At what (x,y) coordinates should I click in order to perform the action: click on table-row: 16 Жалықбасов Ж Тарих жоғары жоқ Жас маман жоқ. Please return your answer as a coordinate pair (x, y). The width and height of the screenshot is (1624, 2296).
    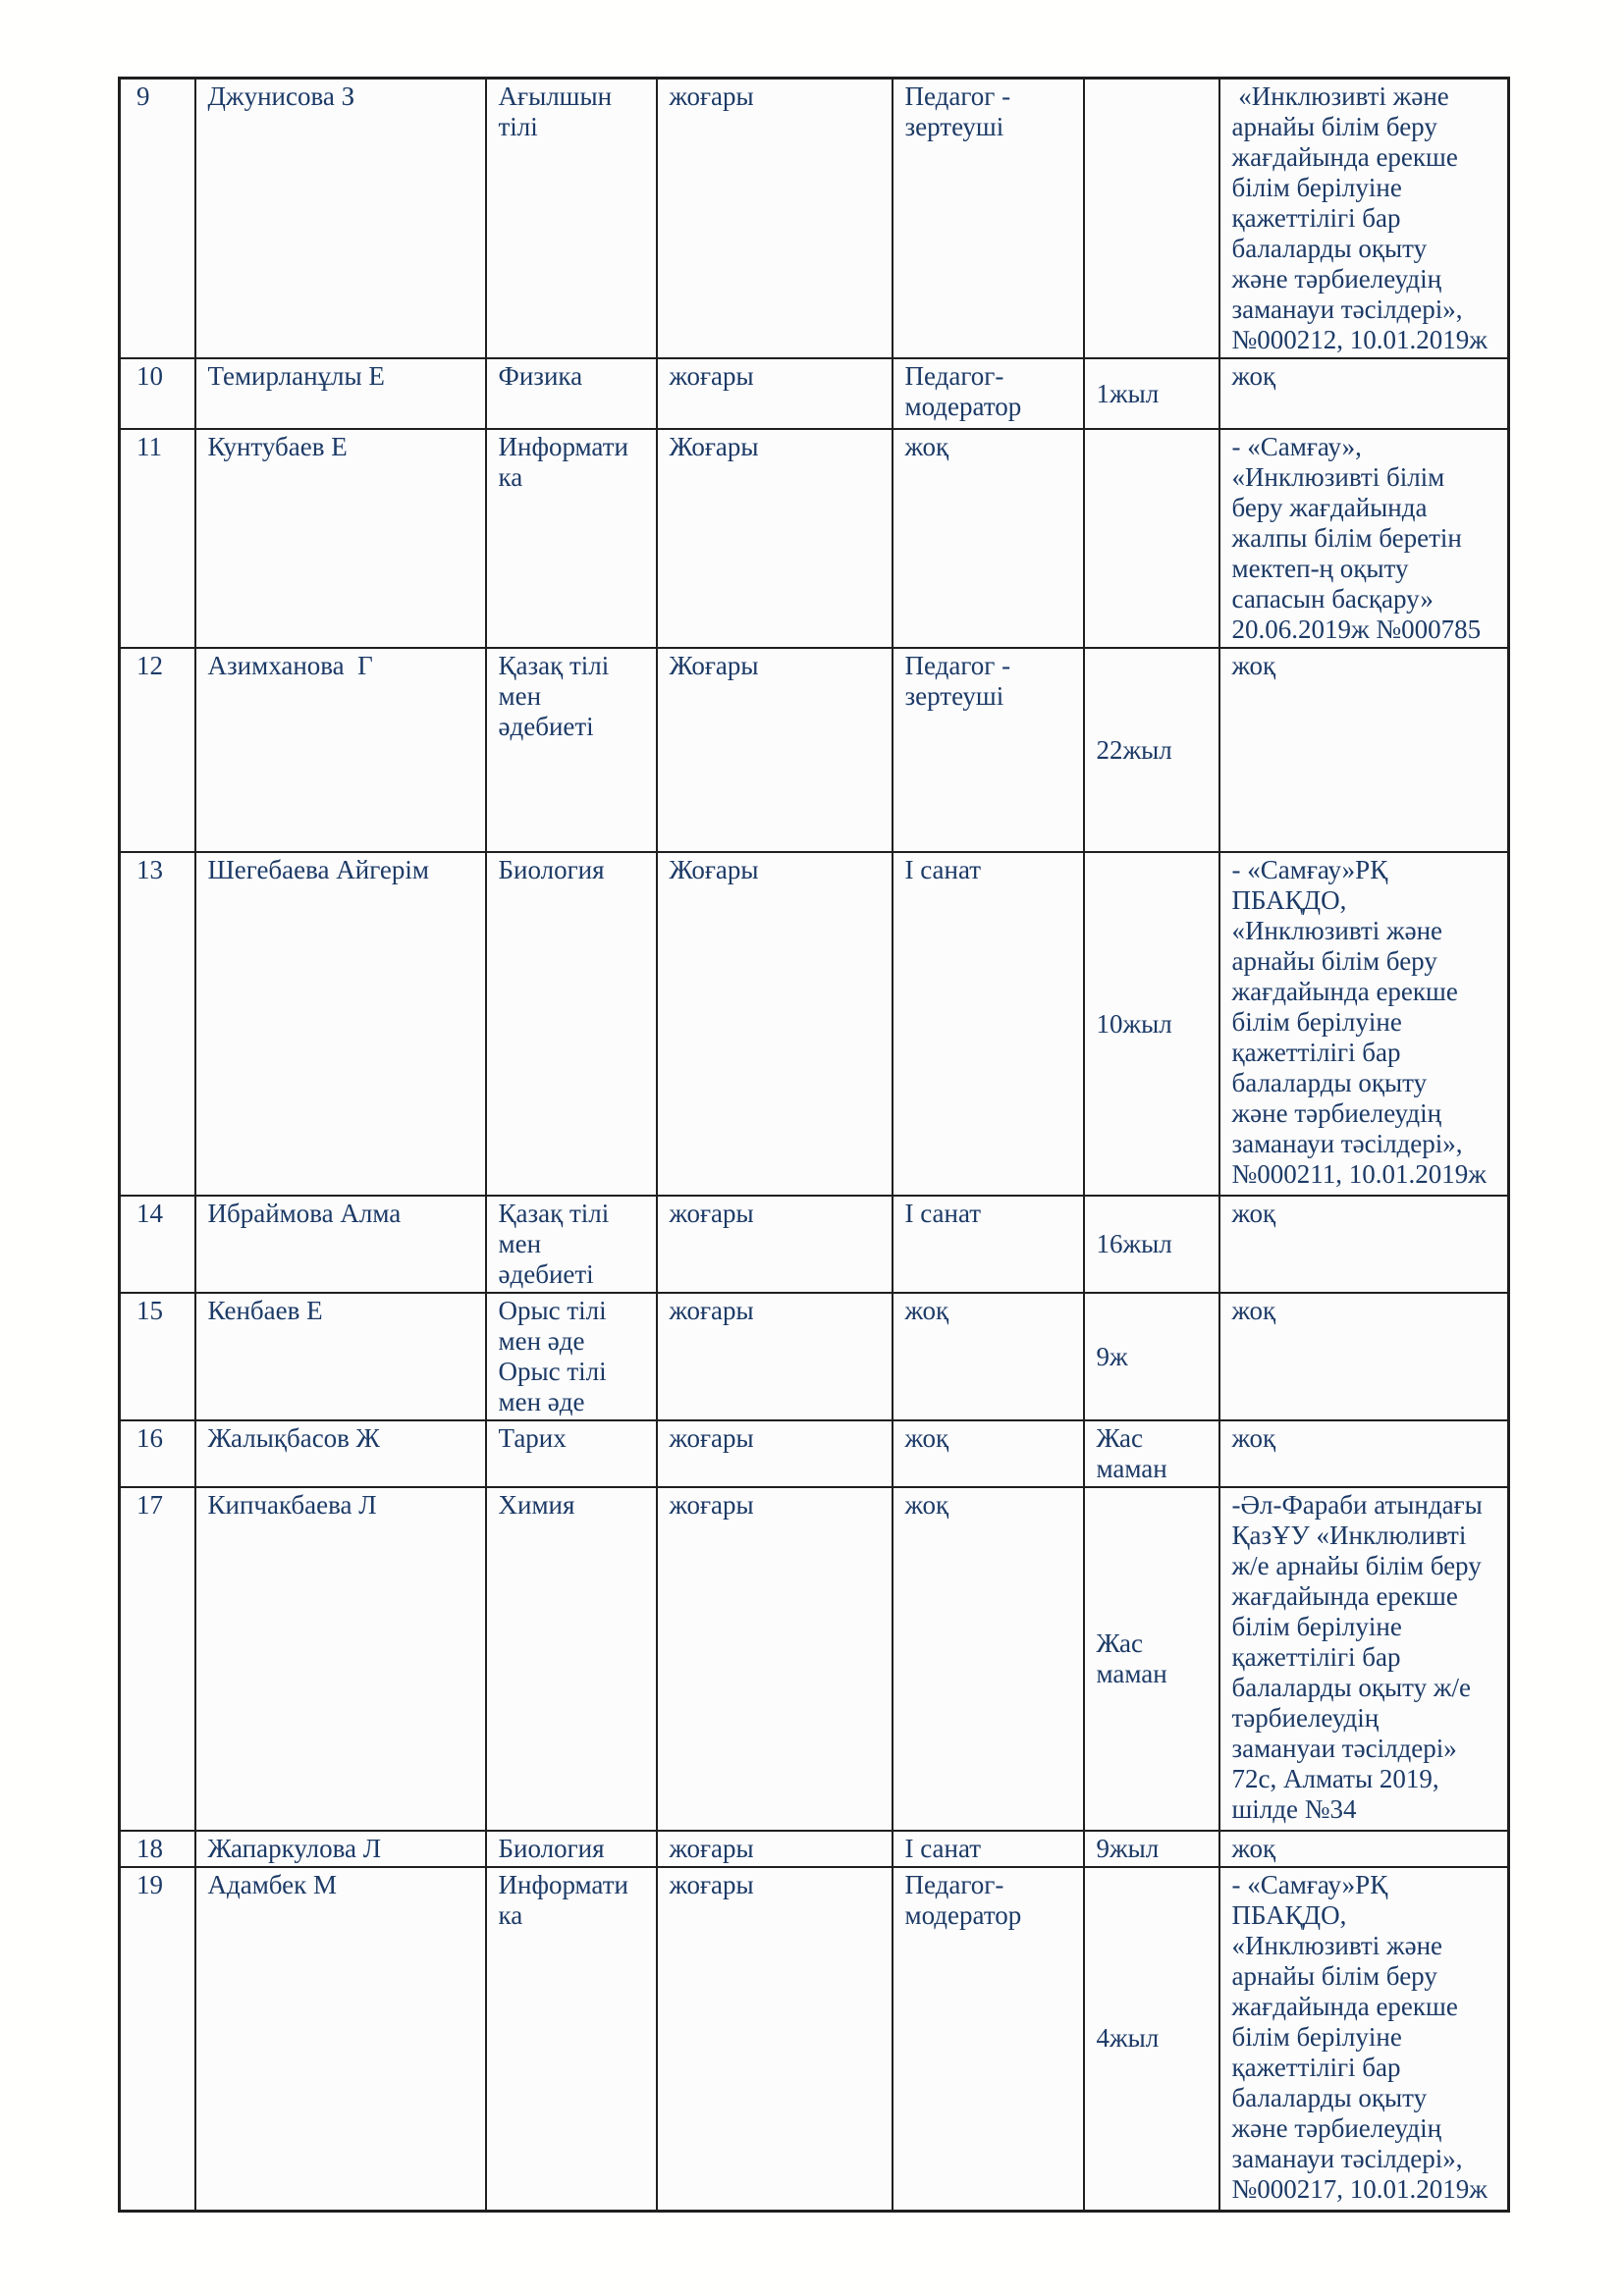
    Looking at the image, I should click on (814, 1453).